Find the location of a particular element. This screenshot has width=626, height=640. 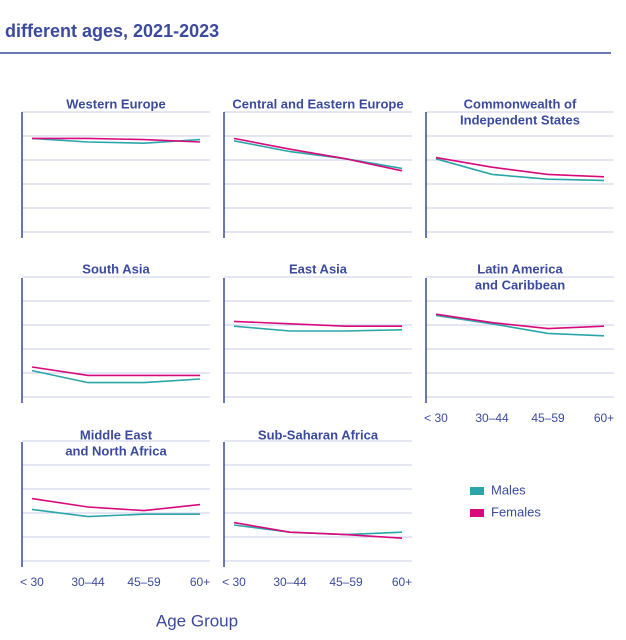

panel-title: Latin America is located at coordinates (520, 268).